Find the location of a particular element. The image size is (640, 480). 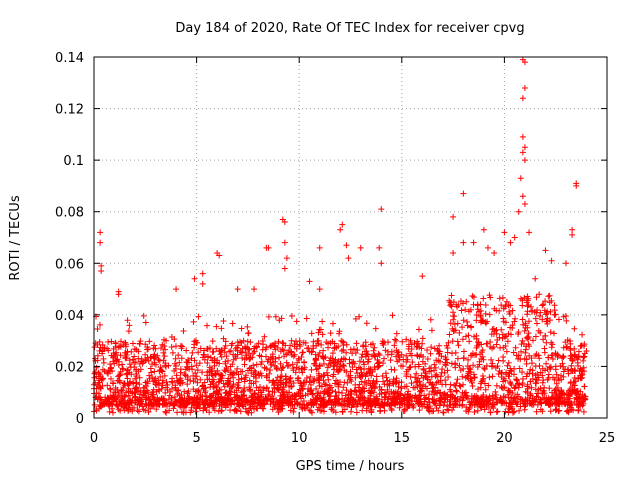

x-tick-label: 25 is located at coordinates (607, 438).